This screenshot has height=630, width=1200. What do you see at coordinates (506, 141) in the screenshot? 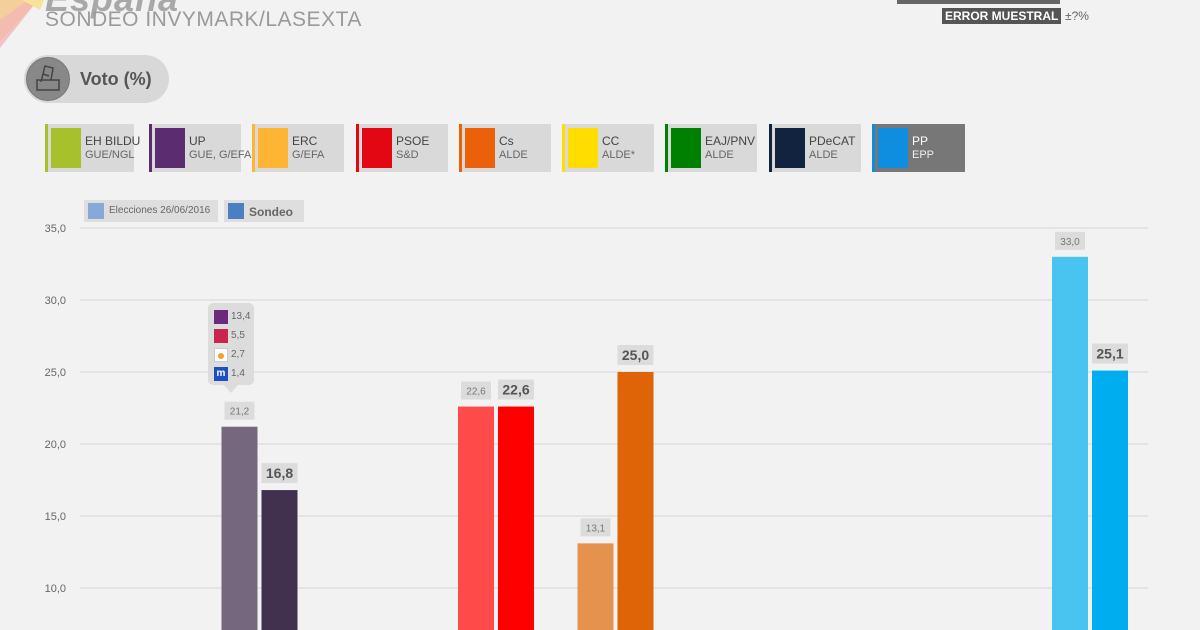
I see `party-name: Cs` at bounding box center [506, 141].